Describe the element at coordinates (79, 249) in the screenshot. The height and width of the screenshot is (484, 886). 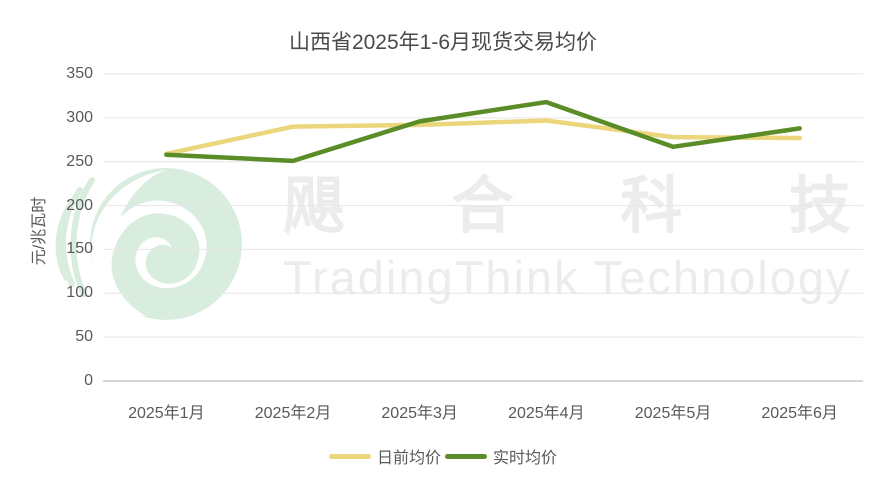
I see `y-tick-label: 150` at that location.